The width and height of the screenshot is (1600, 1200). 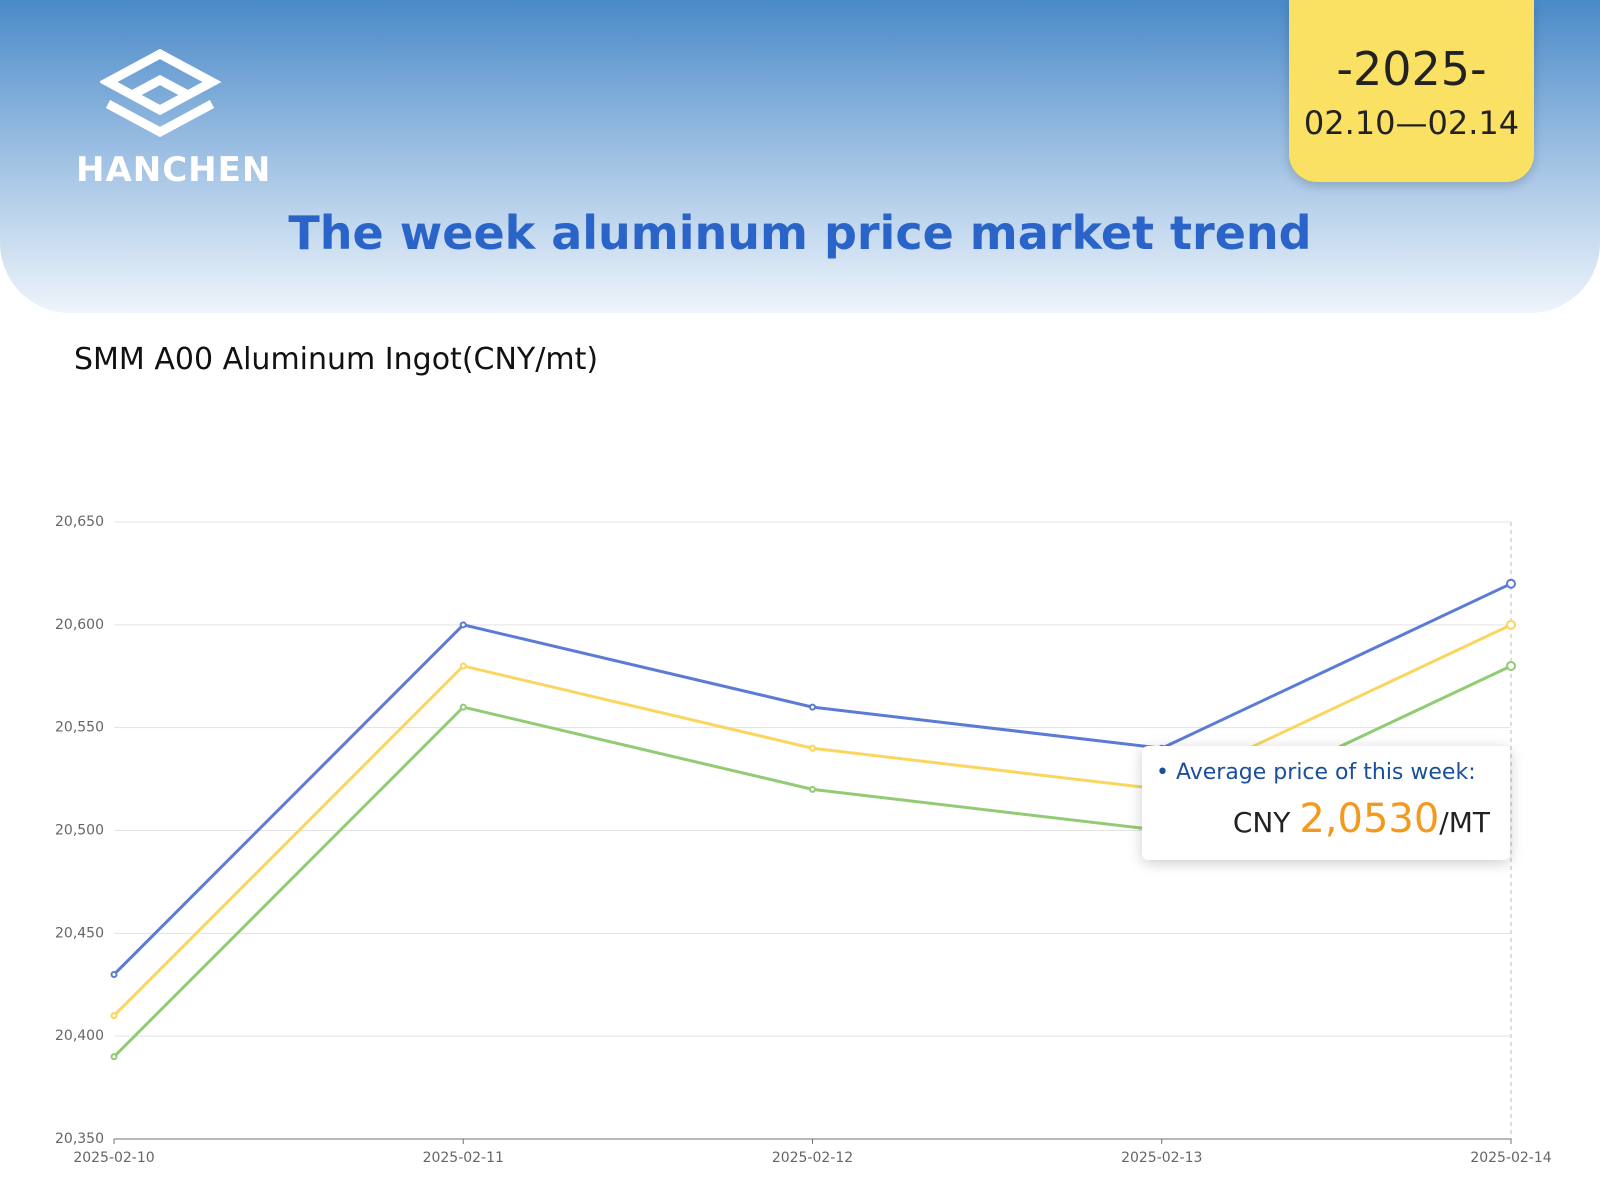 I want to click on tooltip-currency: CNY, so click(x=1261, y=822).